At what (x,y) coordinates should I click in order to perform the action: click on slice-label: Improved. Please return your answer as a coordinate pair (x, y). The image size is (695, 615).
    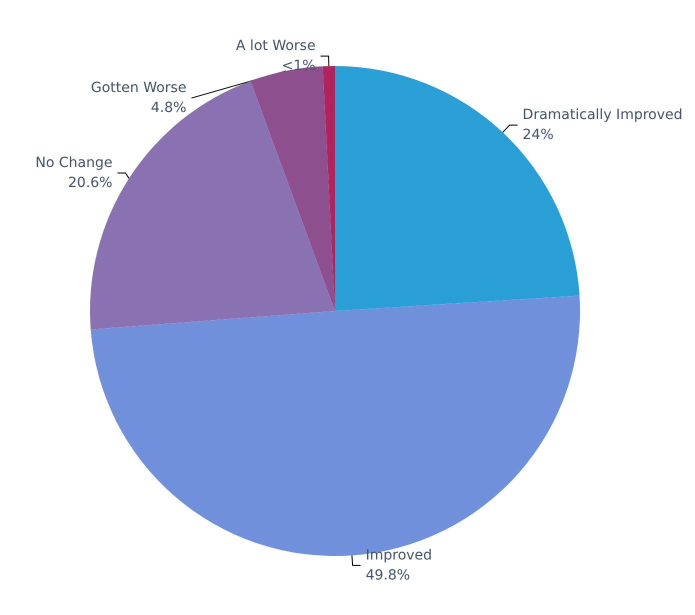
    Looking at the image, I should click on (399, 555).